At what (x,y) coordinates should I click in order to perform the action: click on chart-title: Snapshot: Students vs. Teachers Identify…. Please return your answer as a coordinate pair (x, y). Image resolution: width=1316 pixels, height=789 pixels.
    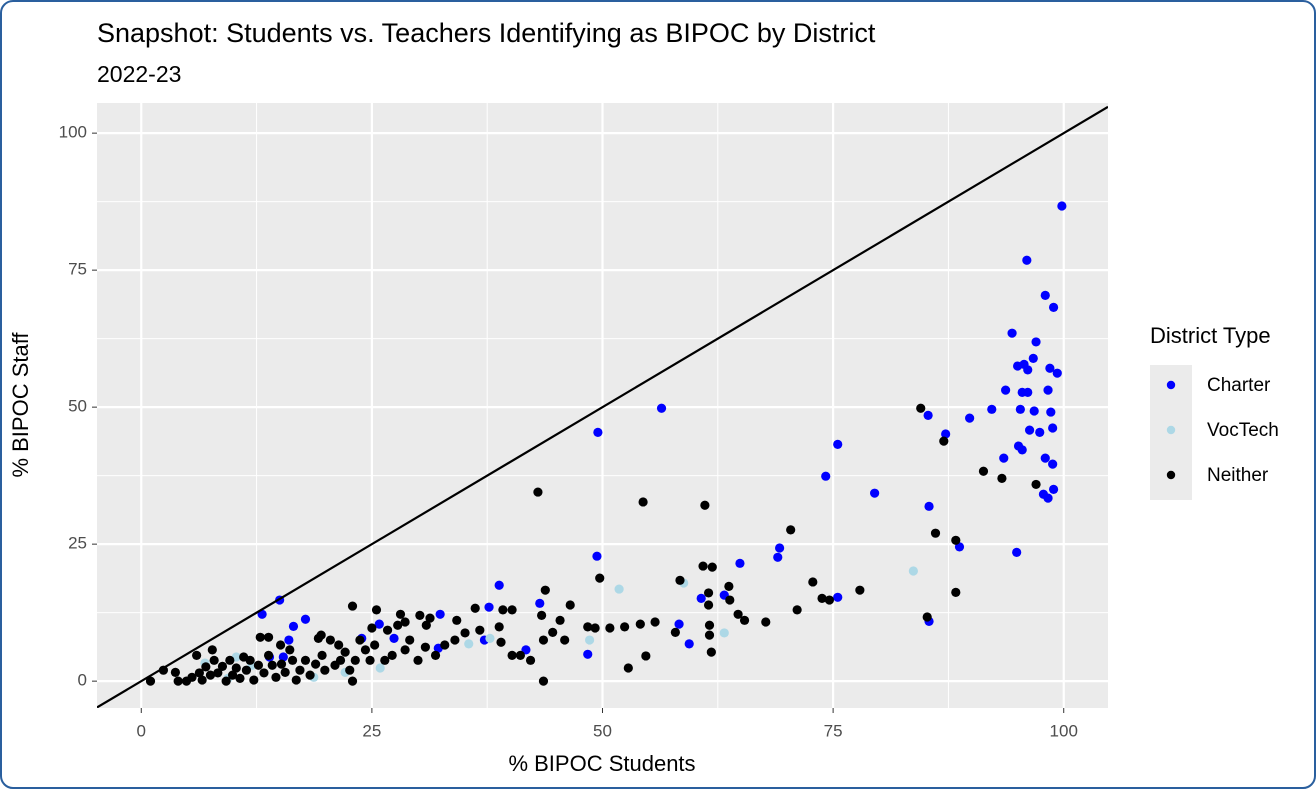
    Looking at the image, I should click on (486, 33).